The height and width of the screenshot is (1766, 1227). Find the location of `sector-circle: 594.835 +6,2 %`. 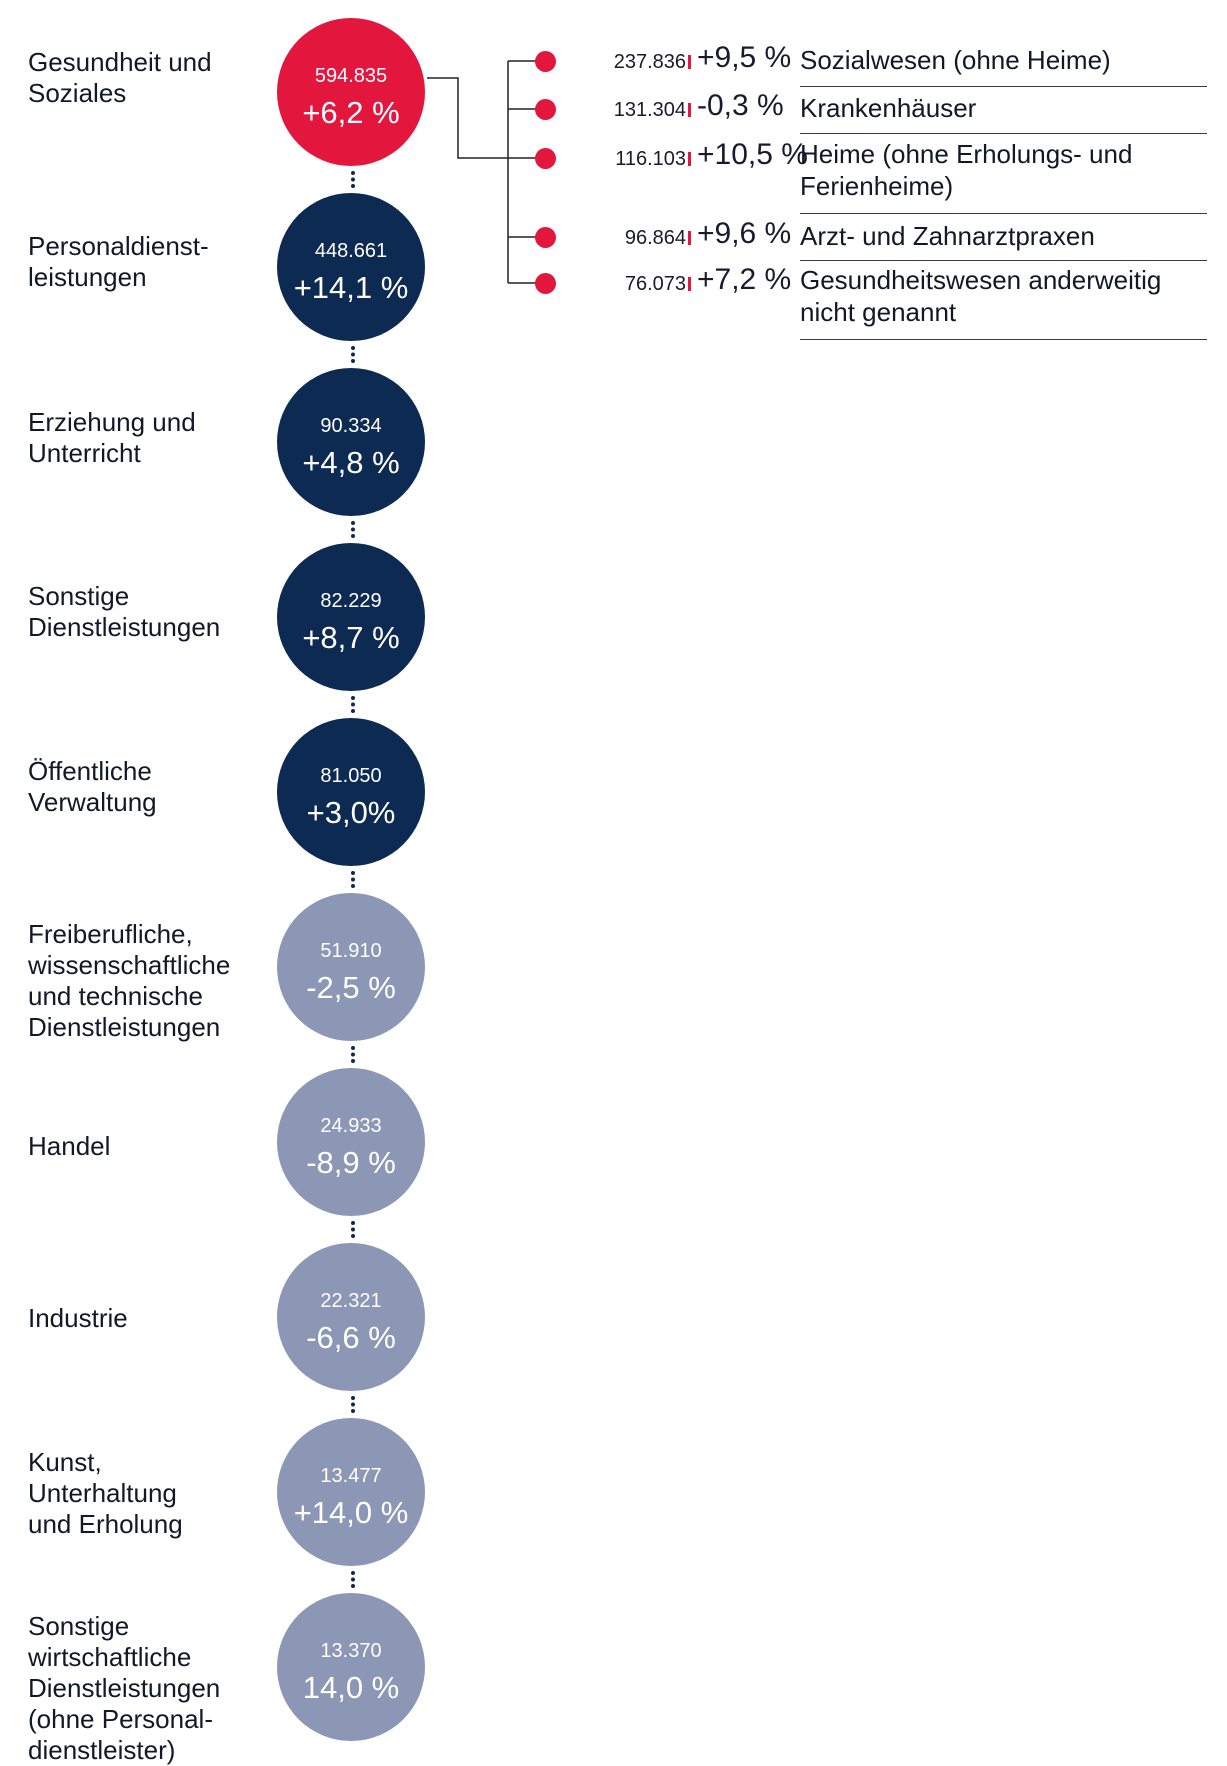

sector-circle: 594.835 +6,2 % is located at coordinates (351, 92).